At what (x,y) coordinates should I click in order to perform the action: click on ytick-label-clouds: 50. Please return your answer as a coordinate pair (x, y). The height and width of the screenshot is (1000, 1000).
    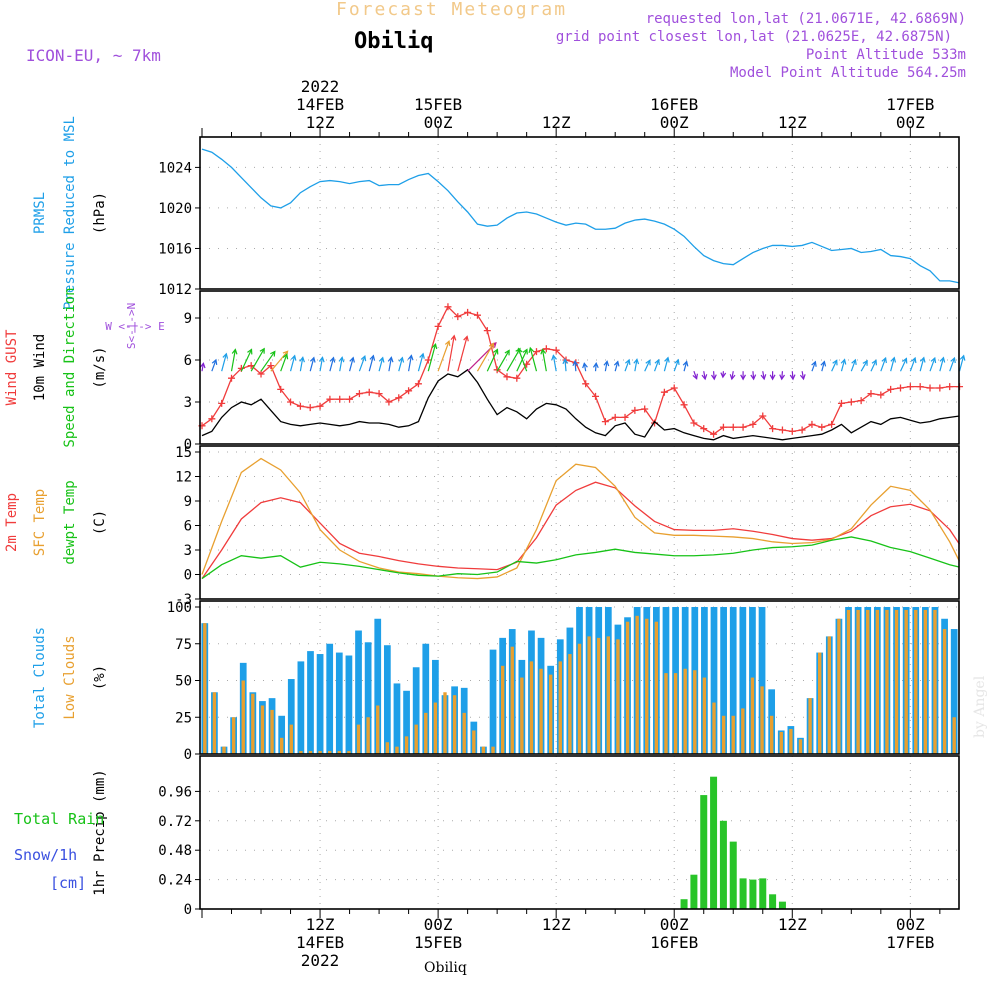
    Looking at the image, I should click on (183, 682).